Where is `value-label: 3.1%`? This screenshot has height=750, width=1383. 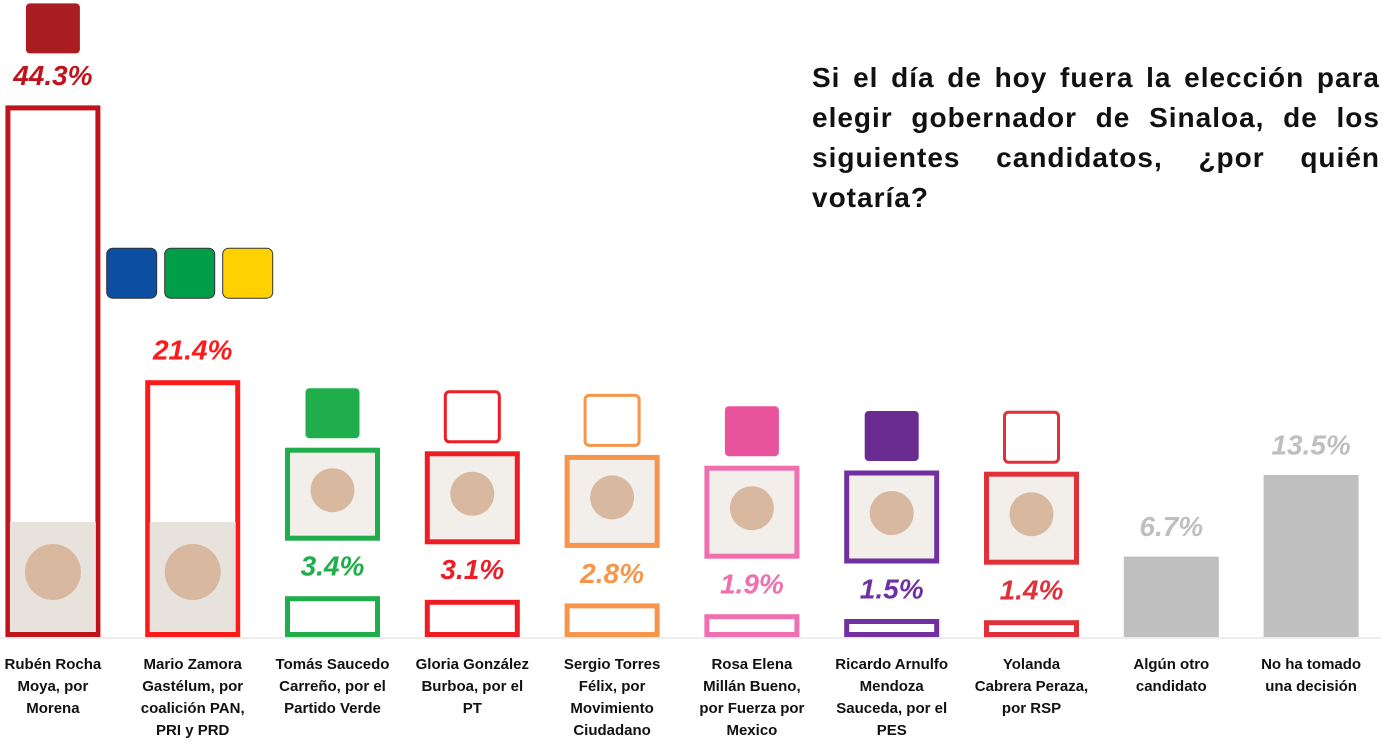
value-label: 3.1% is located at coordinates (472, 569).